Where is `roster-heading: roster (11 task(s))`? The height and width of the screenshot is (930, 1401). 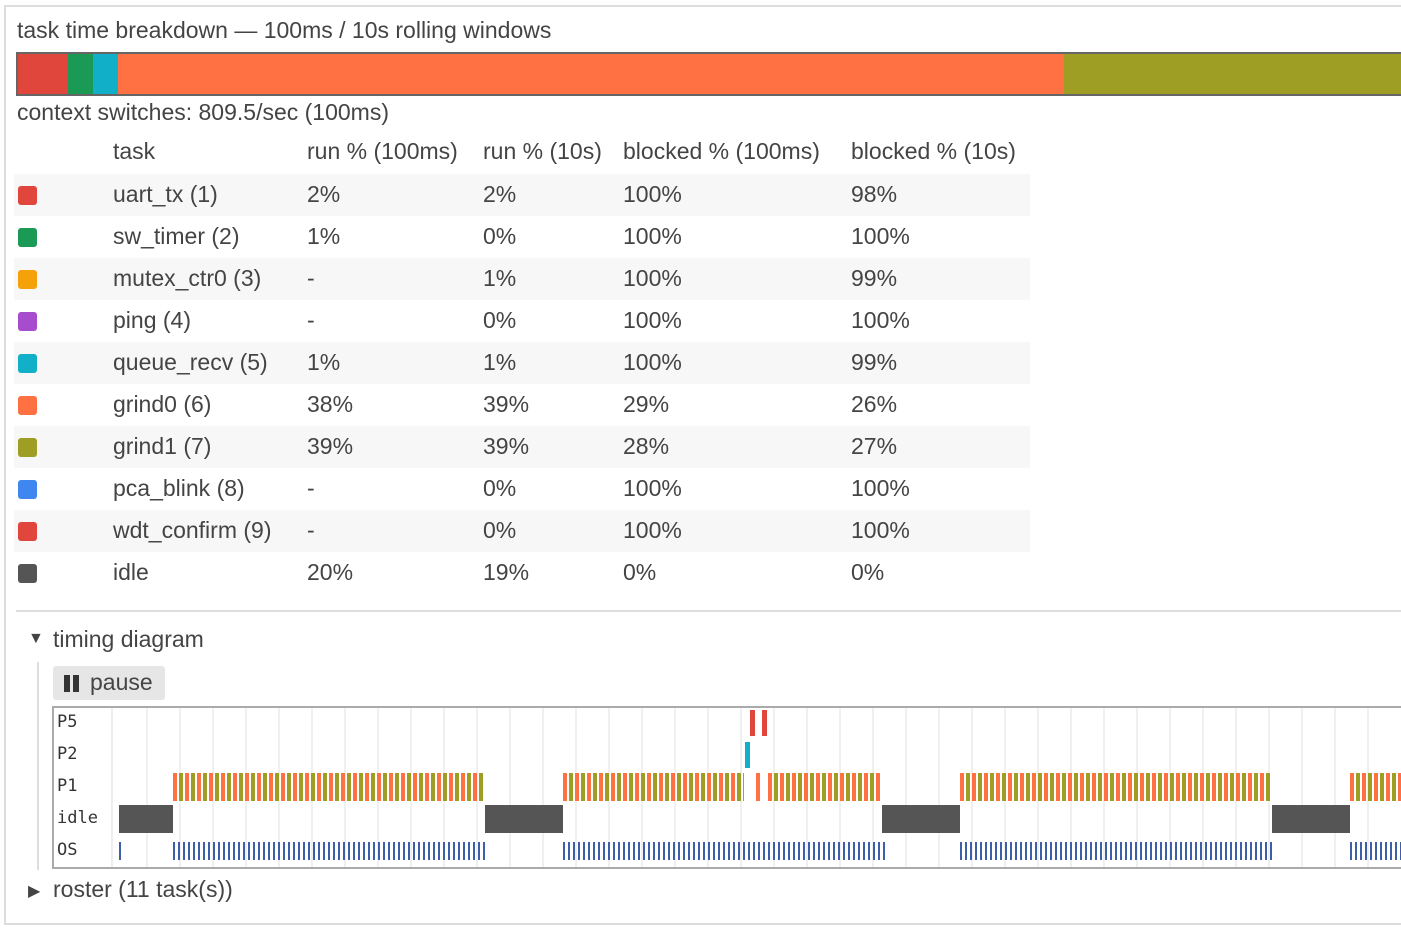
roster-heading: roster (11 task(s)) is located at coordinates (143, 889).